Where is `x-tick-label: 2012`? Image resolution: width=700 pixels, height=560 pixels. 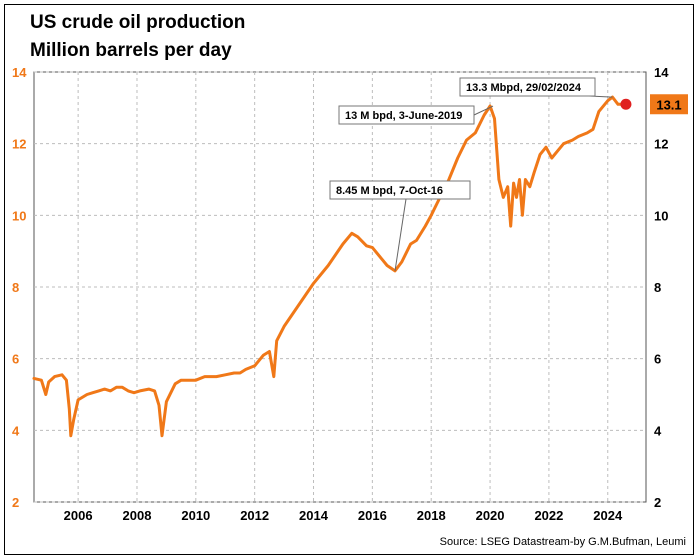 x-tick-label: 2012 is located at coordinates (254, 515).